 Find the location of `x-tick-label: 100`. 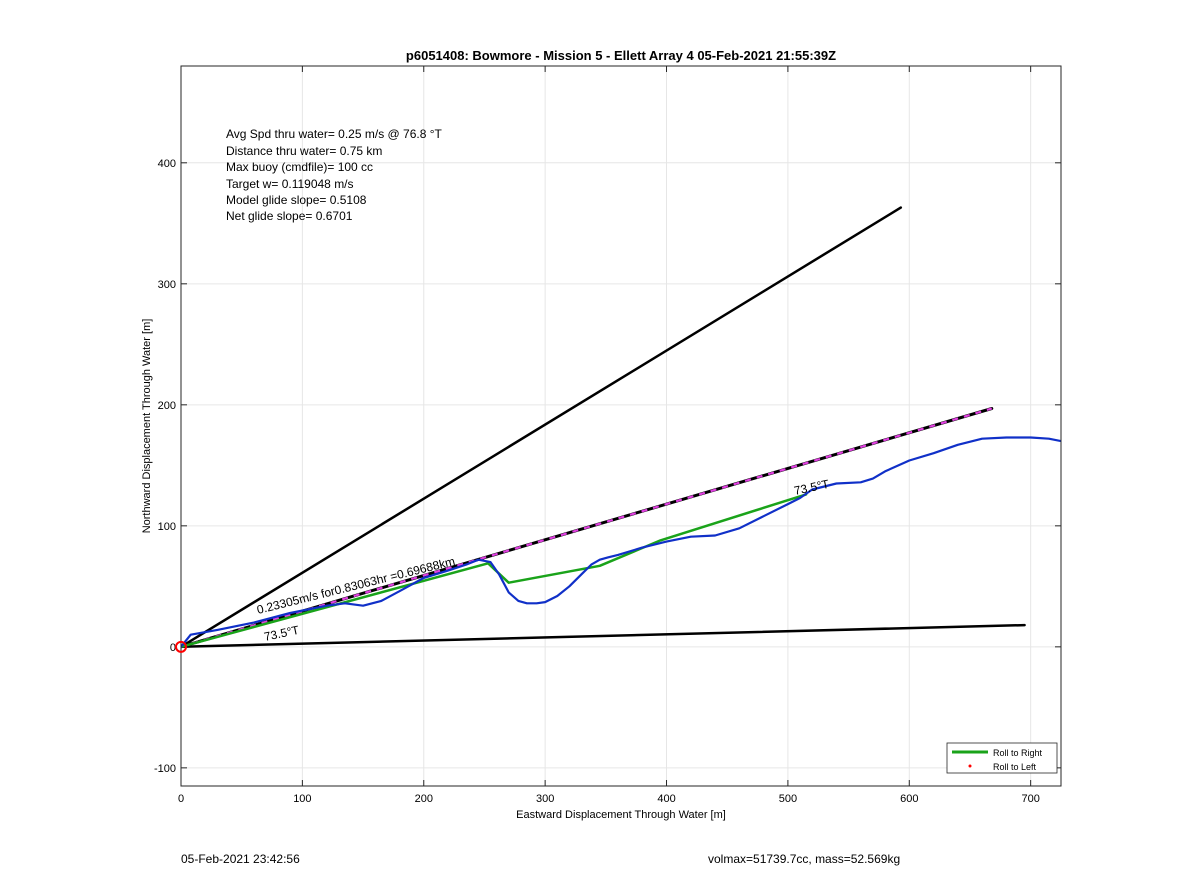

x-tick-label: 100 is located at coordinates (302, 799).